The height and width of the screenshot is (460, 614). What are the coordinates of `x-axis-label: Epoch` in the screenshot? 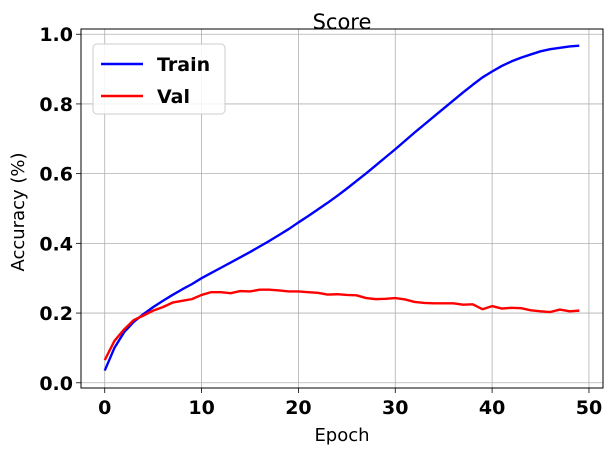 It's located at (341, 435).